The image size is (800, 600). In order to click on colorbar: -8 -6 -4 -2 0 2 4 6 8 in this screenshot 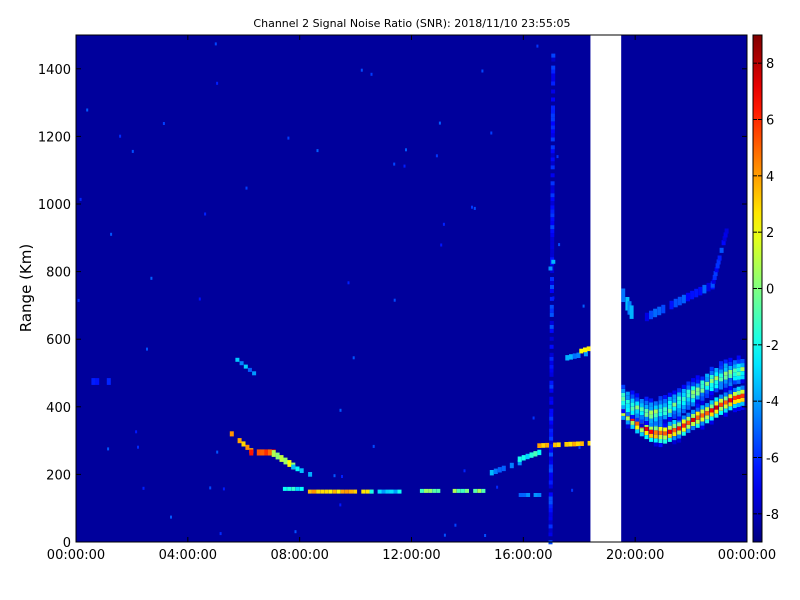, I will do `click(765, 288)`.